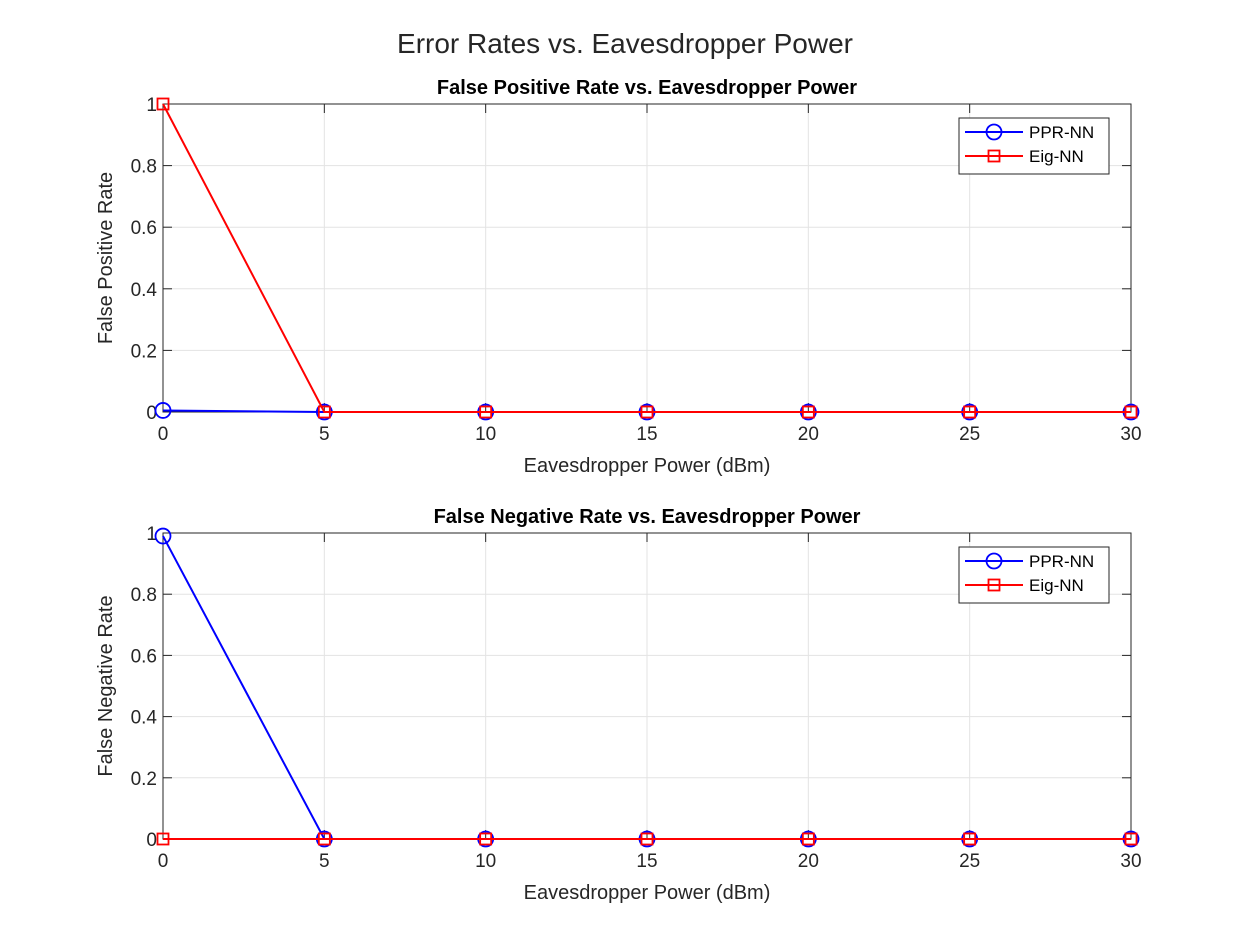  Describe the element at coordinates (106, 685) in the screenshot. I see `y-axis-label: False Negative Rate` at that location.